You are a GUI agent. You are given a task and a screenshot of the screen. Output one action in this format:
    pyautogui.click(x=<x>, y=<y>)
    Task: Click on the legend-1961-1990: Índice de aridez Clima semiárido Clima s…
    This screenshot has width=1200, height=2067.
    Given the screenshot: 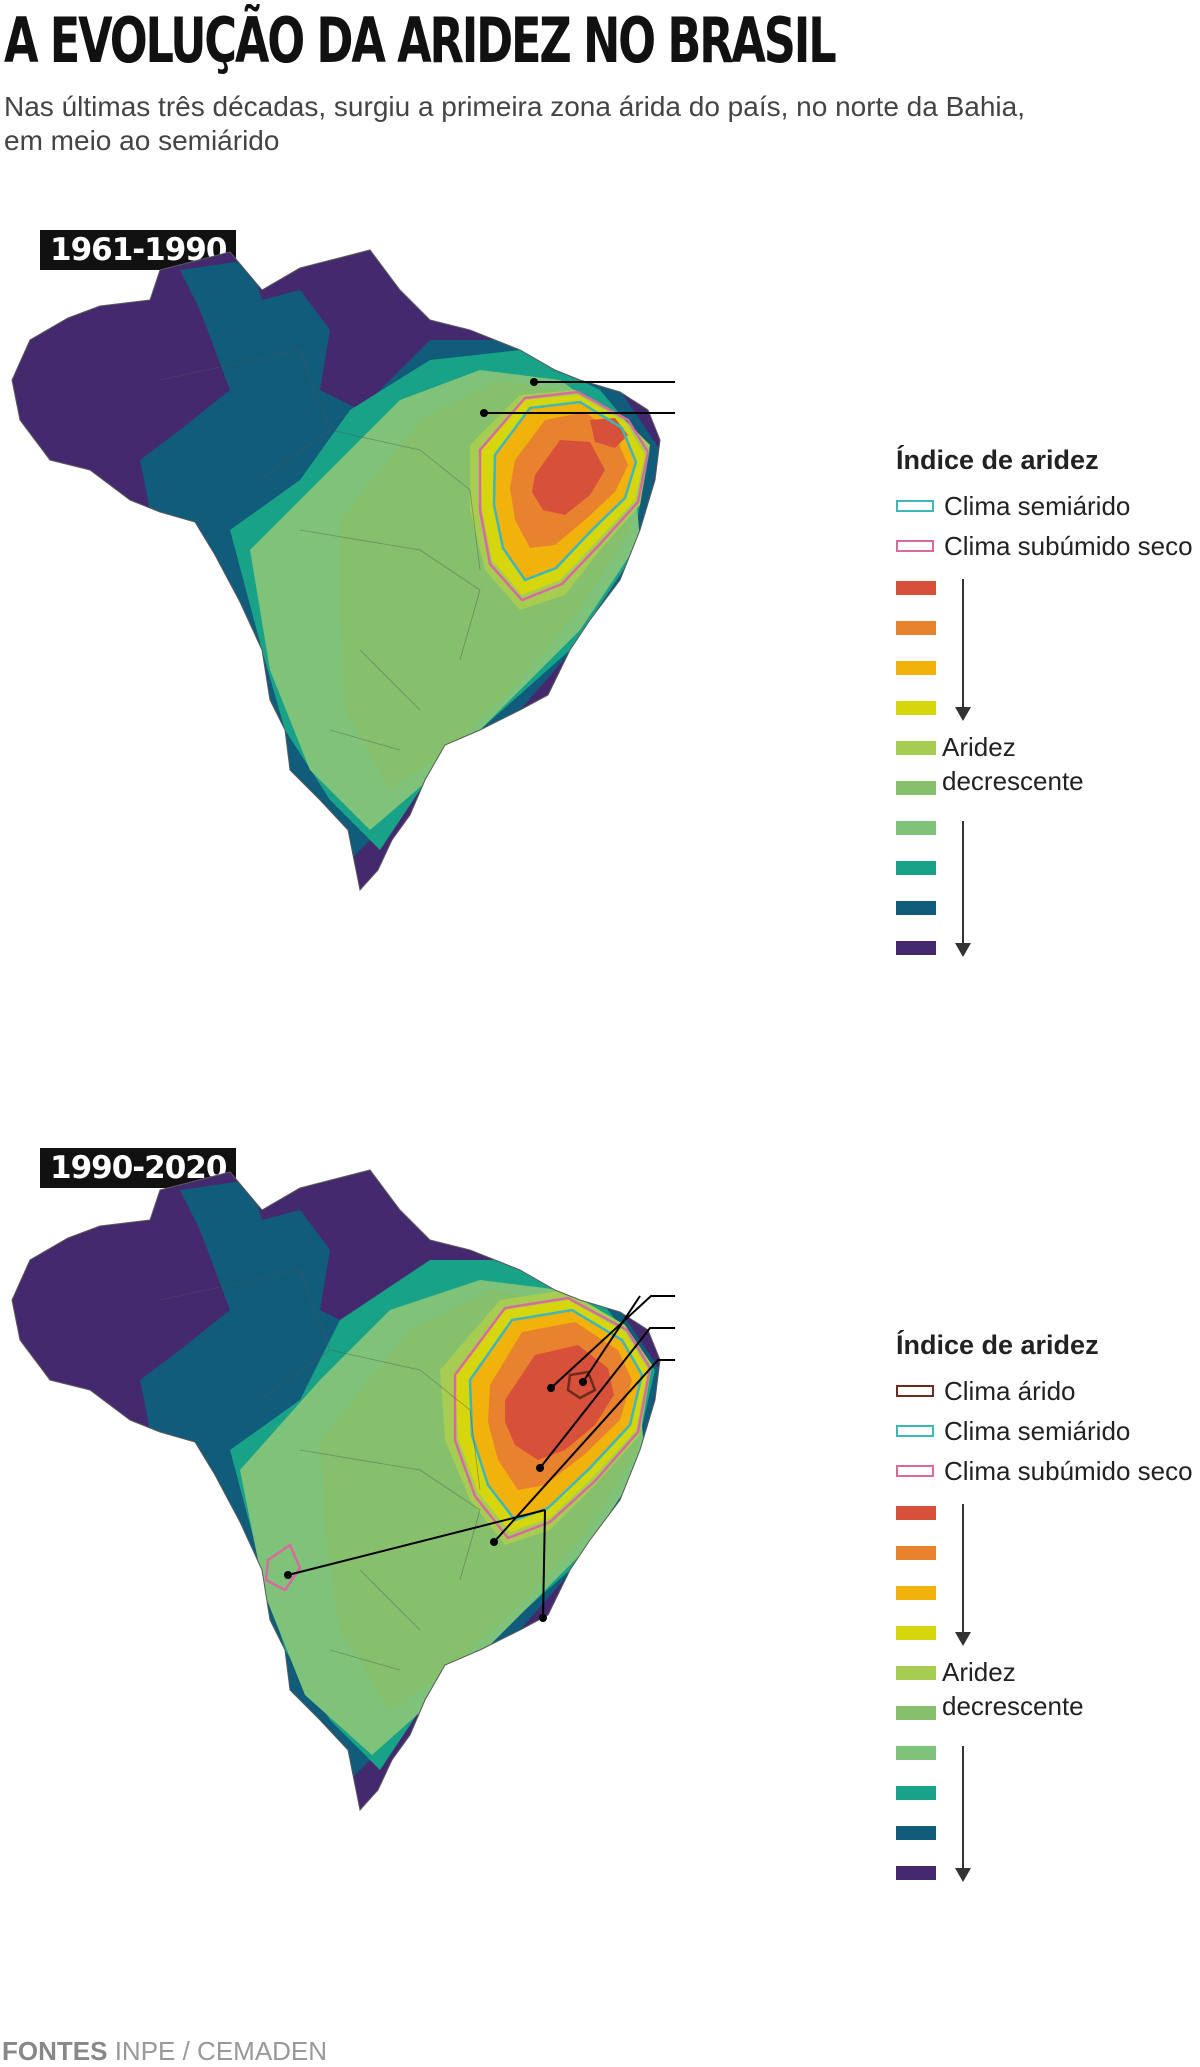 What is the action you would take?
    pyautogui.click(x=1045, y=705)
    